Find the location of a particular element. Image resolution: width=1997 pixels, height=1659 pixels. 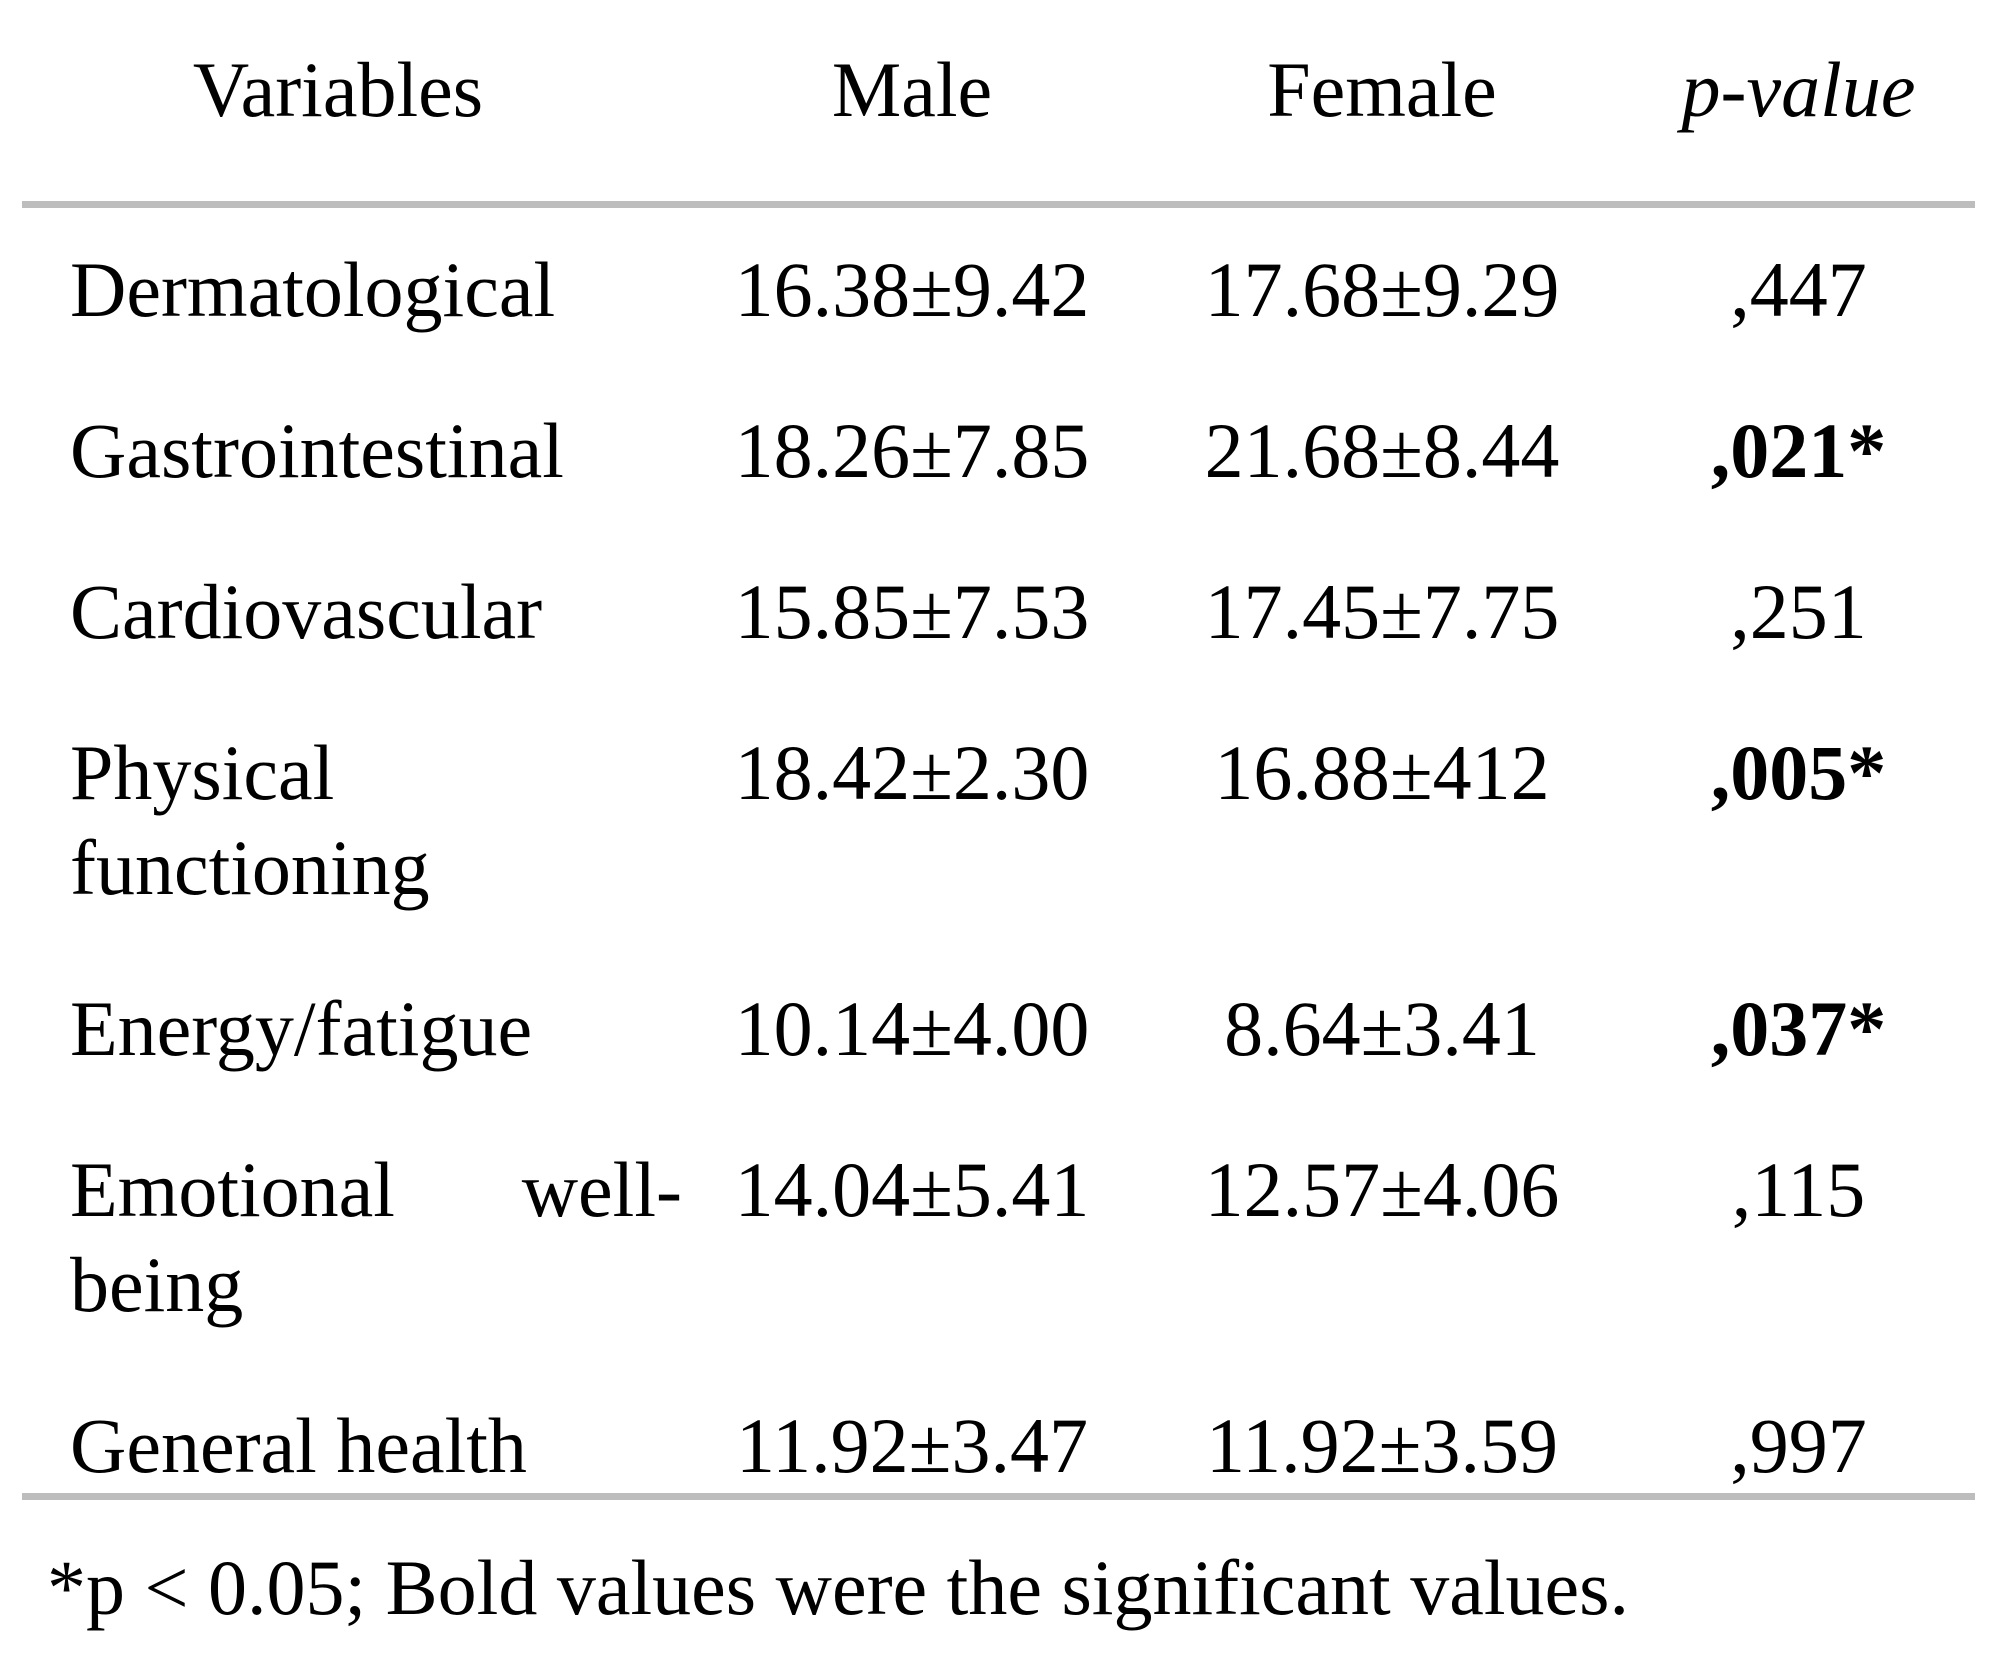

variable-cell: General health is located at coordinates (298, 1445).